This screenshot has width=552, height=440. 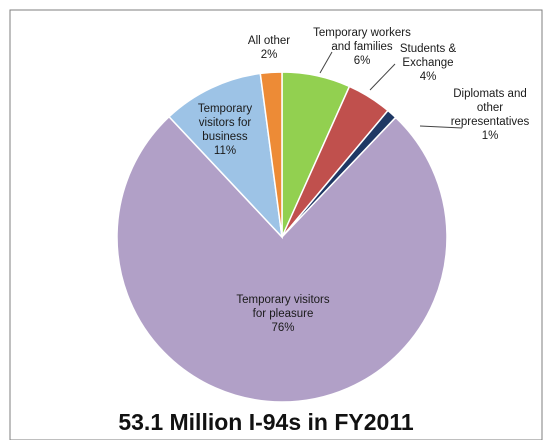 I want to click on slice-label: Temporary visitors for business 11%, so click(x=225, y=130).